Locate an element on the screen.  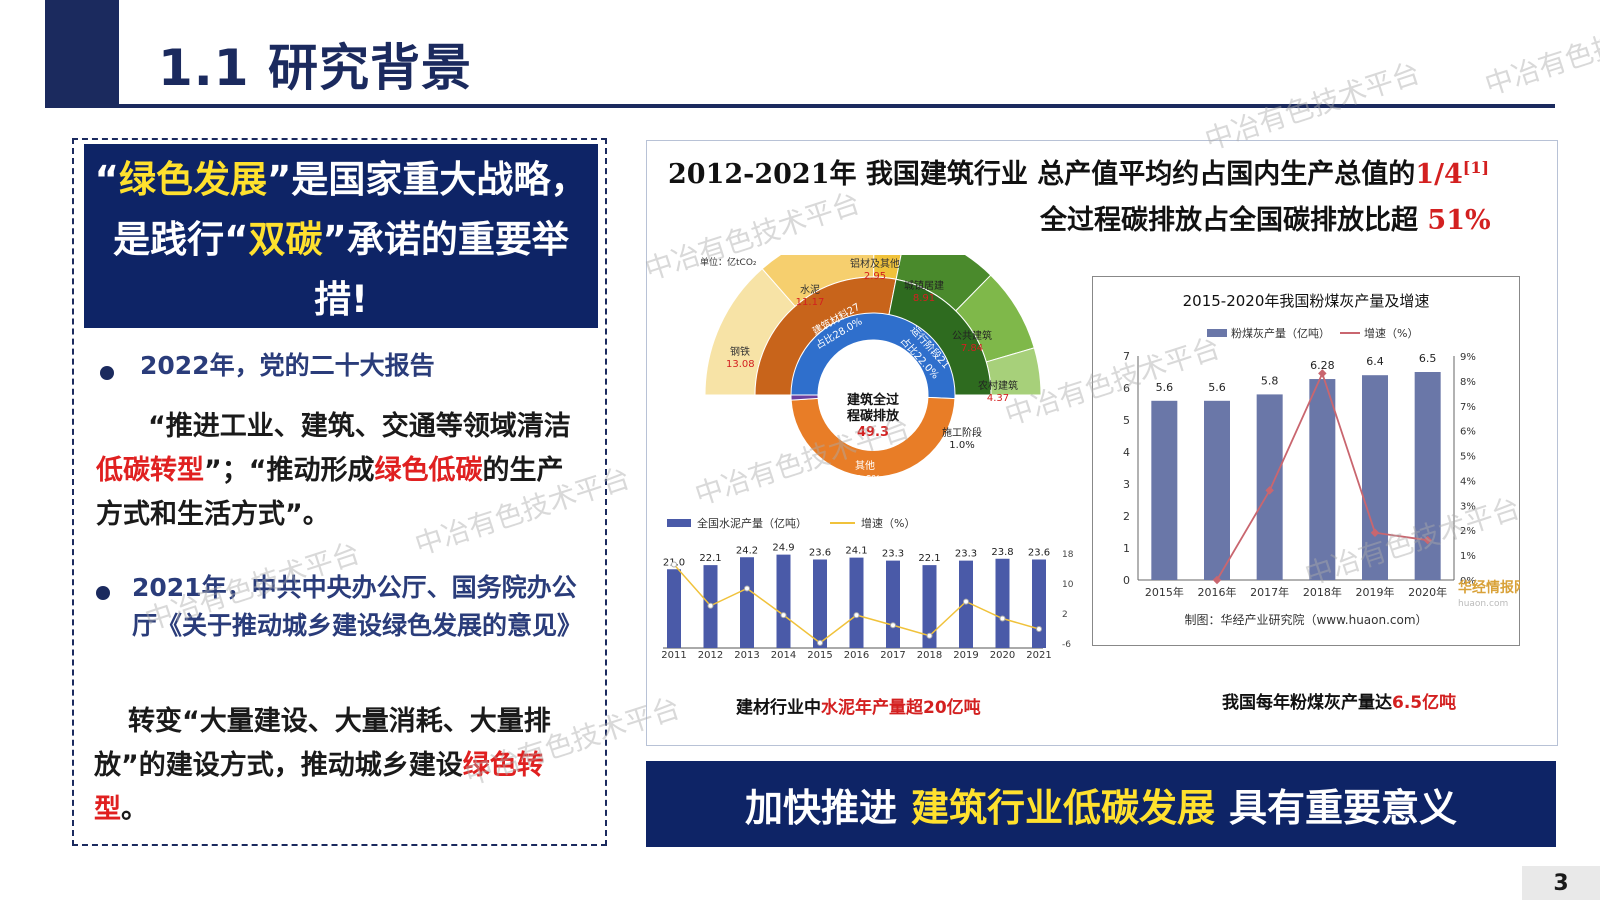
x-tick-label: 2016 is located at coordinates (856, 655).